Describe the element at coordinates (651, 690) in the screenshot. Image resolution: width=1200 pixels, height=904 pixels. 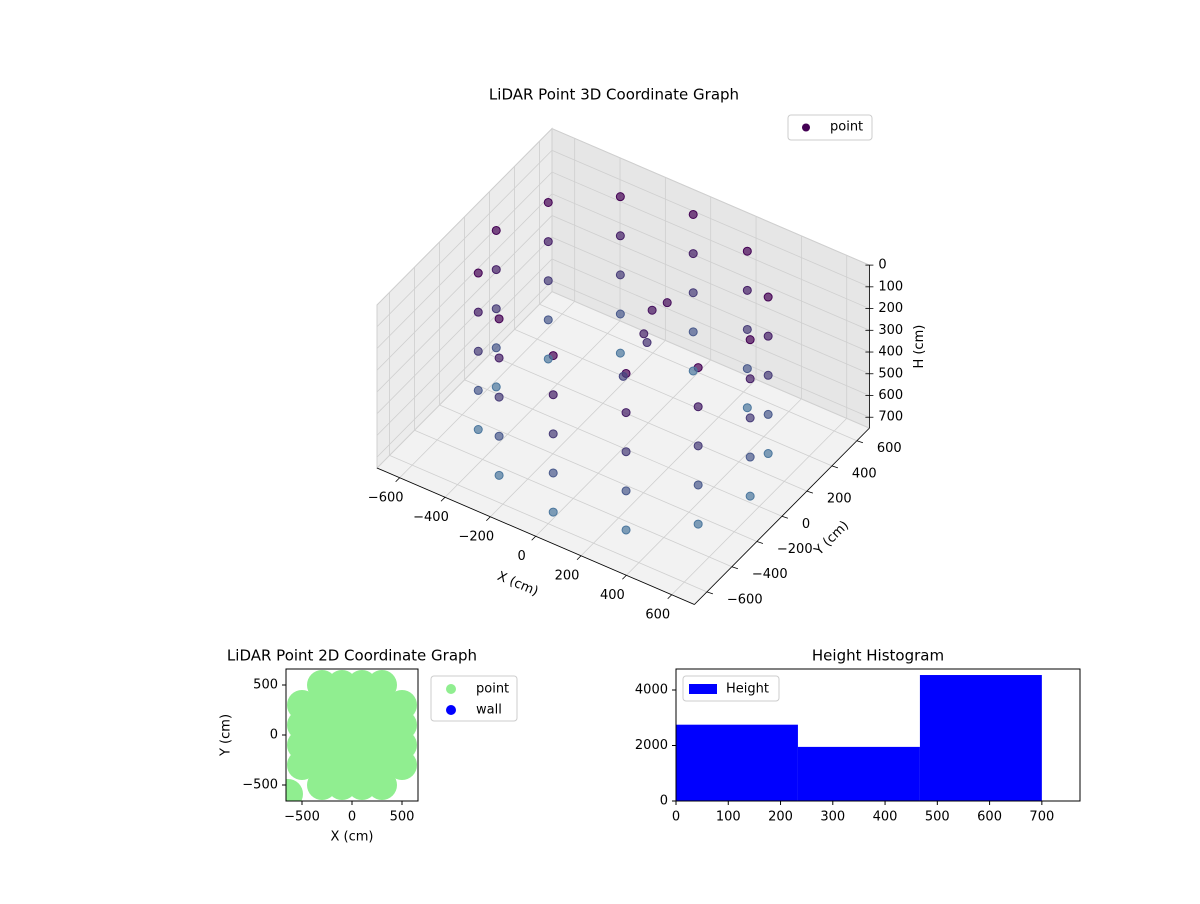
I see `y-tick-label: 4000` at that location.